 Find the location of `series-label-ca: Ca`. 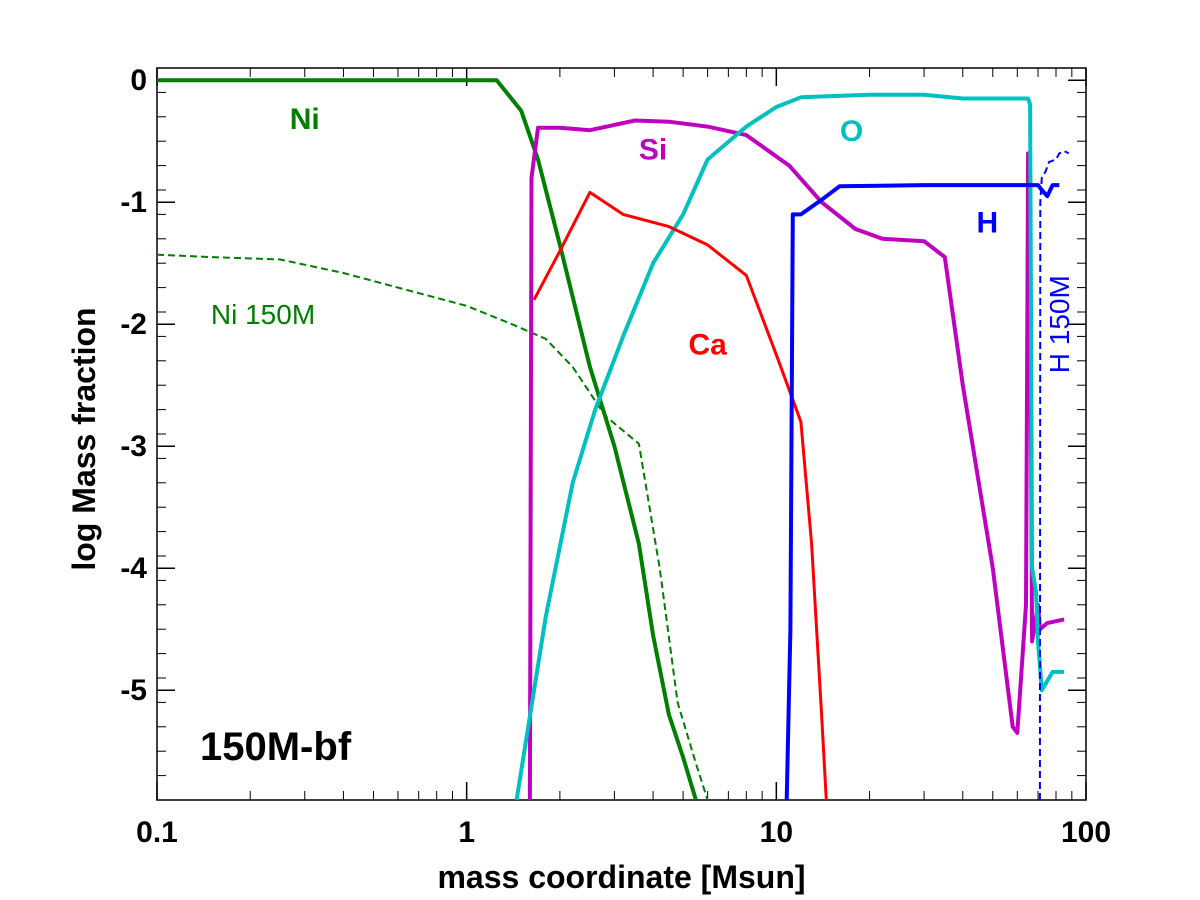

series-label-ca: Ca is located at coordinates (707, 345).